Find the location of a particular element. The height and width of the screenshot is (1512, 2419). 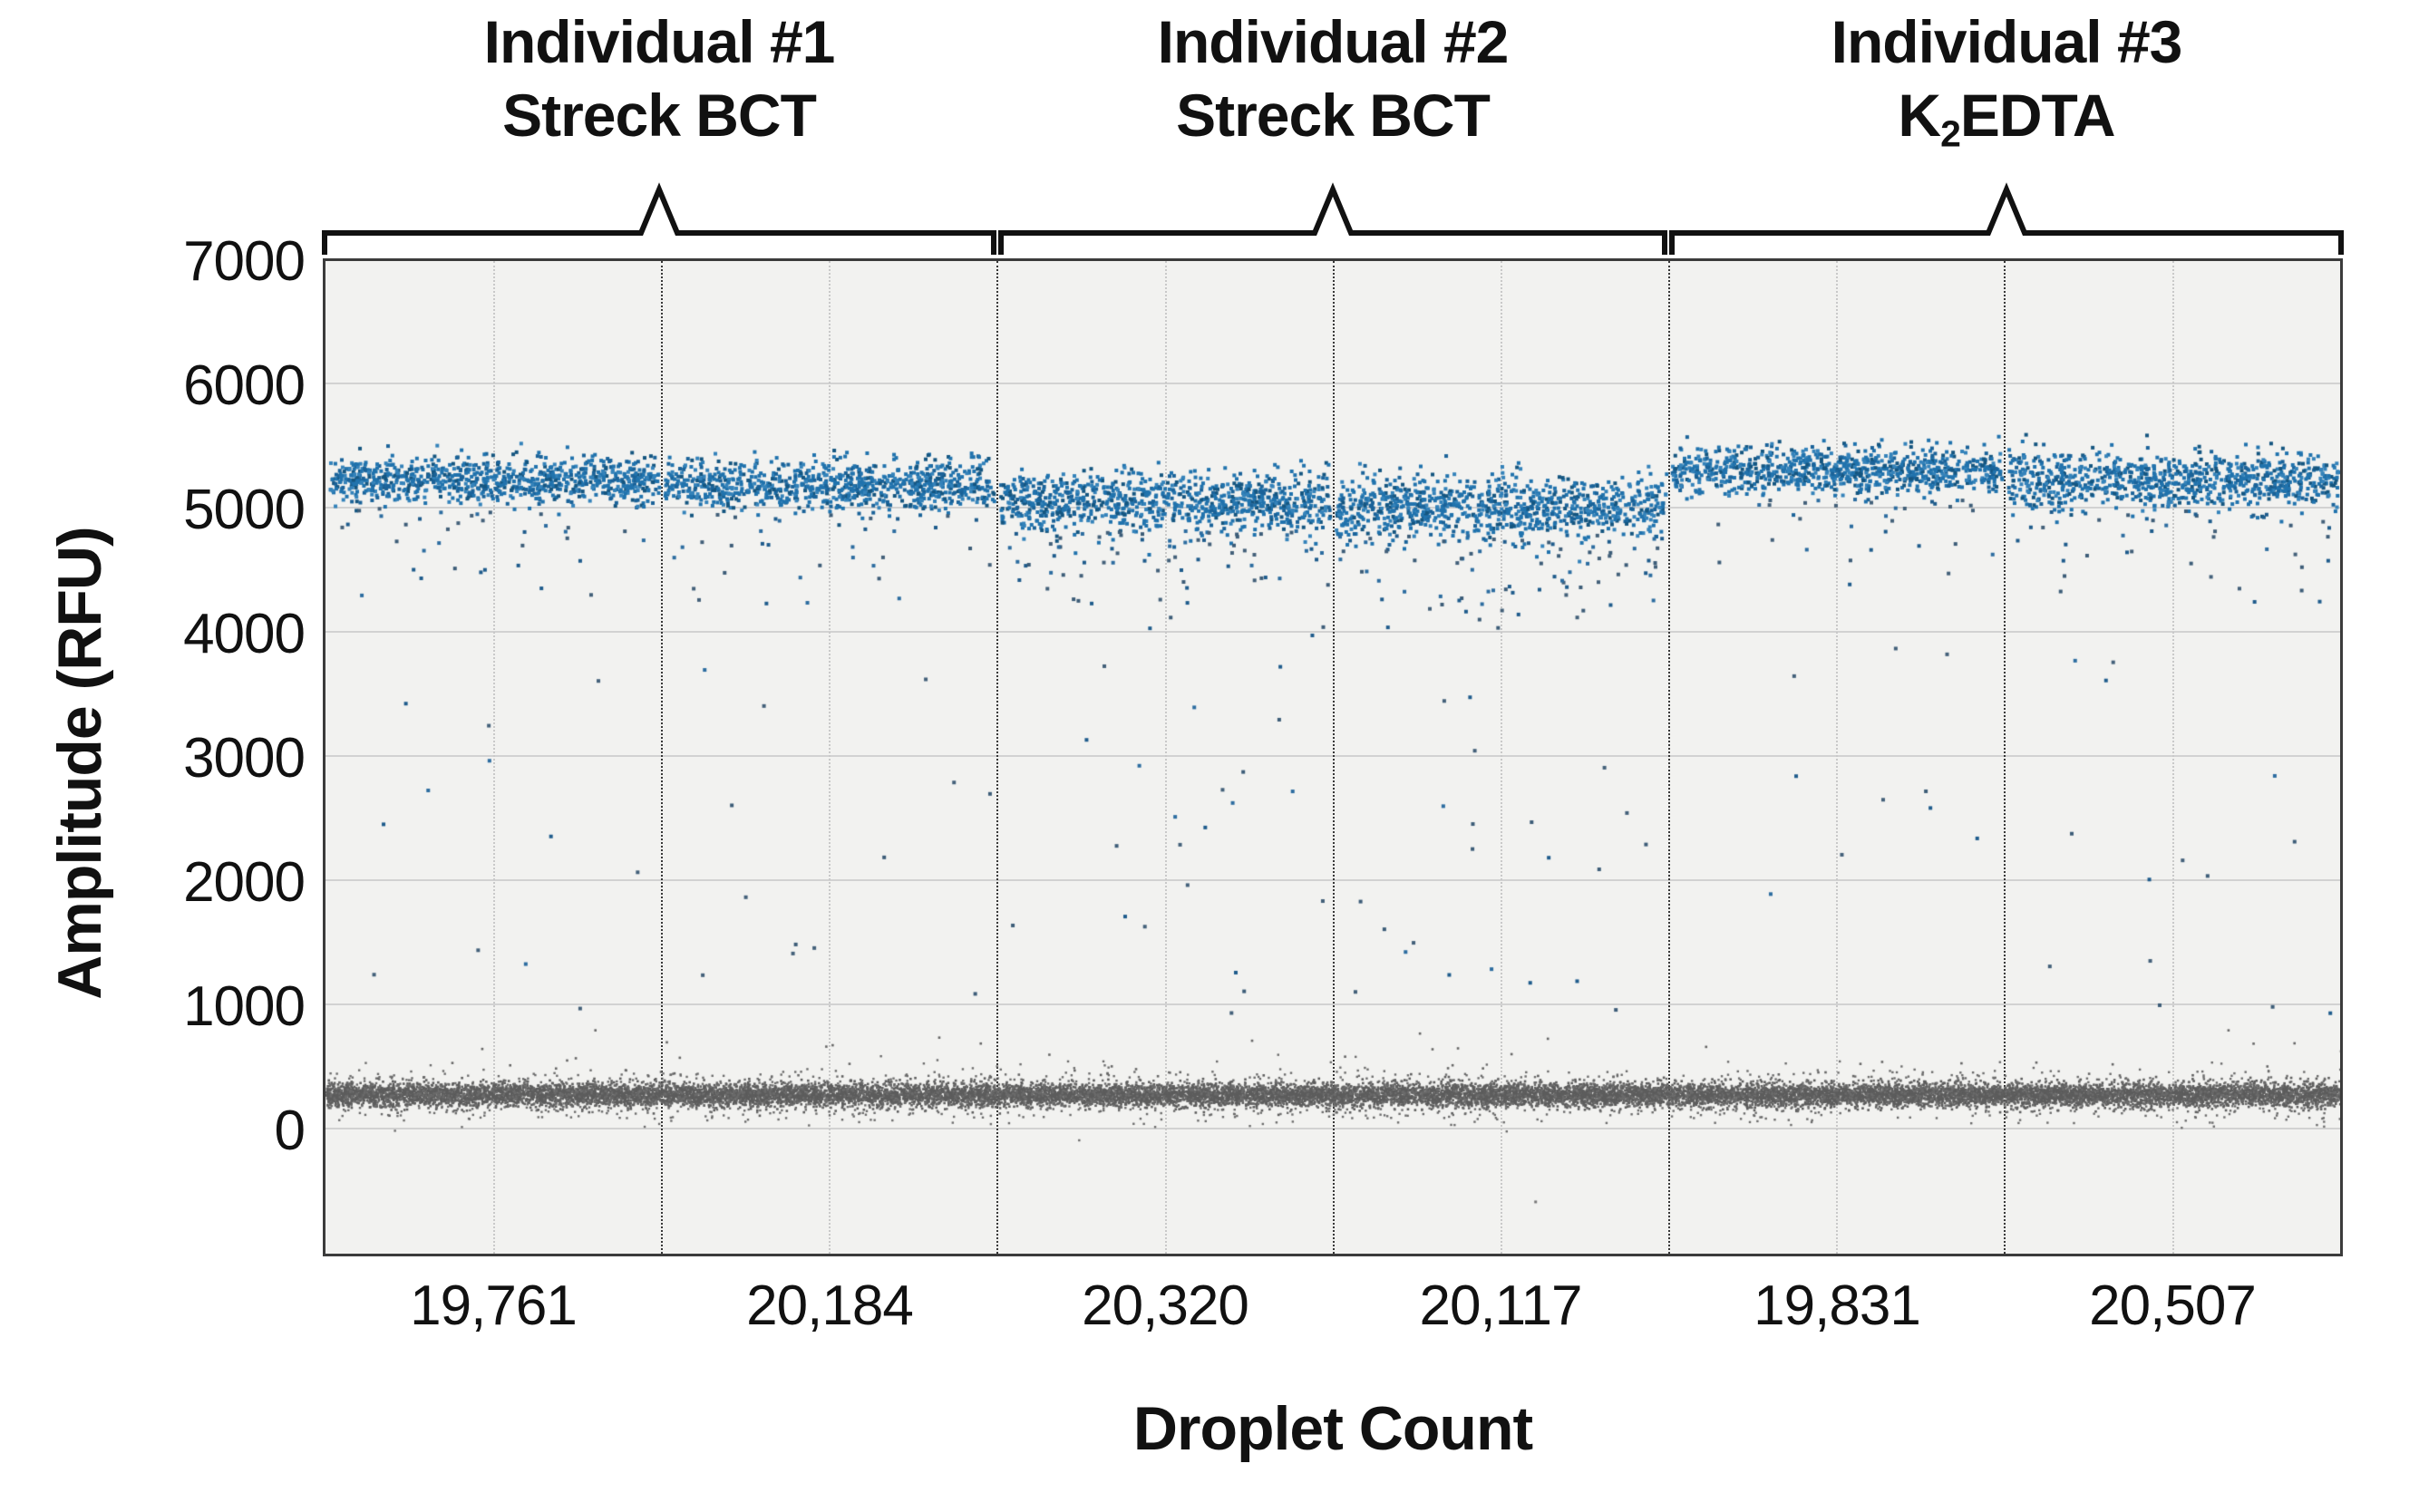

group-brackets is located at coordinates (1333, 219).